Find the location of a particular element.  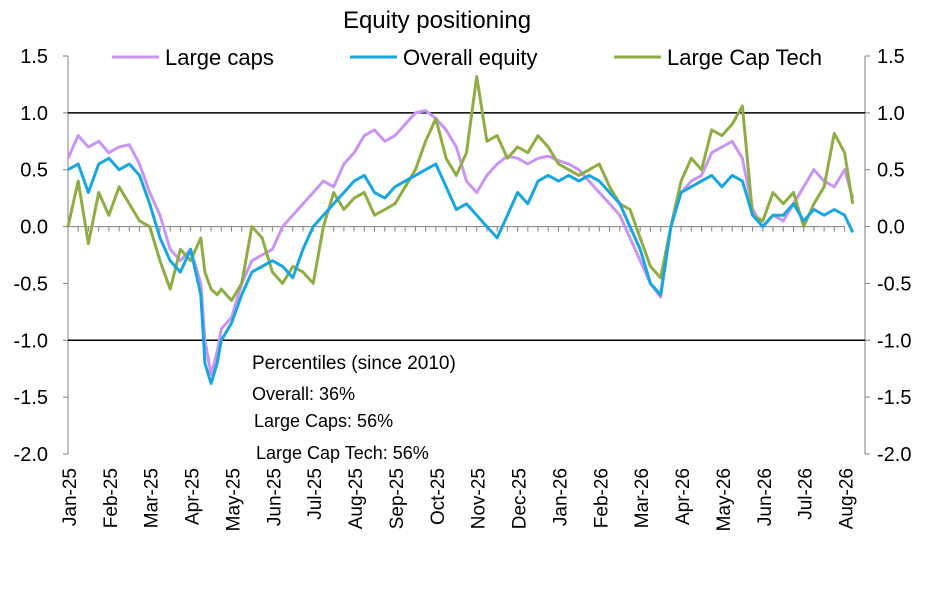

annotation-large-cap-tech: Large Cap Tech: 56% is located at coordinates (342, 453).